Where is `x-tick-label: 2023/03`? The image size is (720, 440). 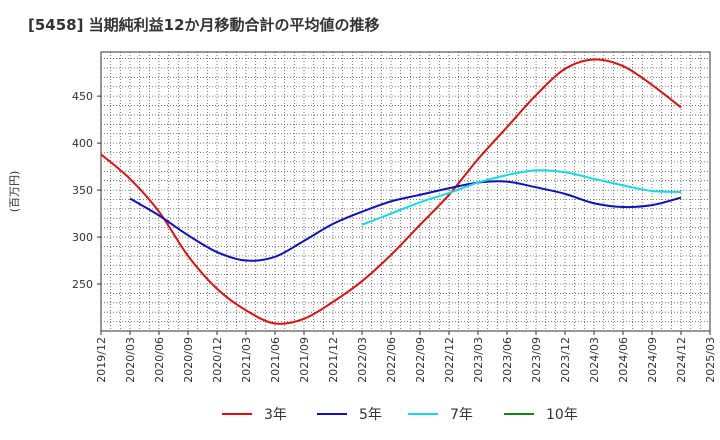
x-tick-label: 2023/03 is located at coordinates (478, 360).